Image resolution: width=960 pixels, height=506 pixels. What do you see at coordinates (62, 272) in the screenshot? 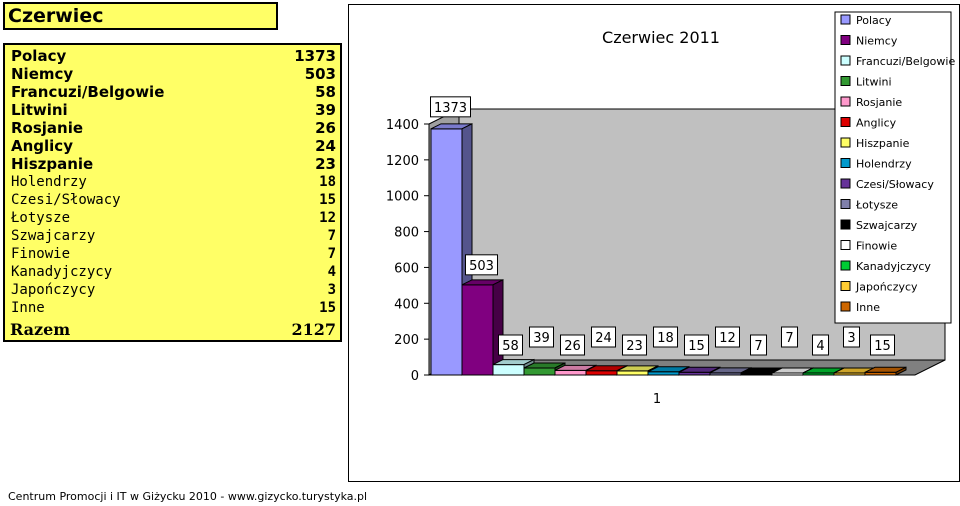
I see `row-label: Kanadyjczycy` at bounding box center [62, 272].